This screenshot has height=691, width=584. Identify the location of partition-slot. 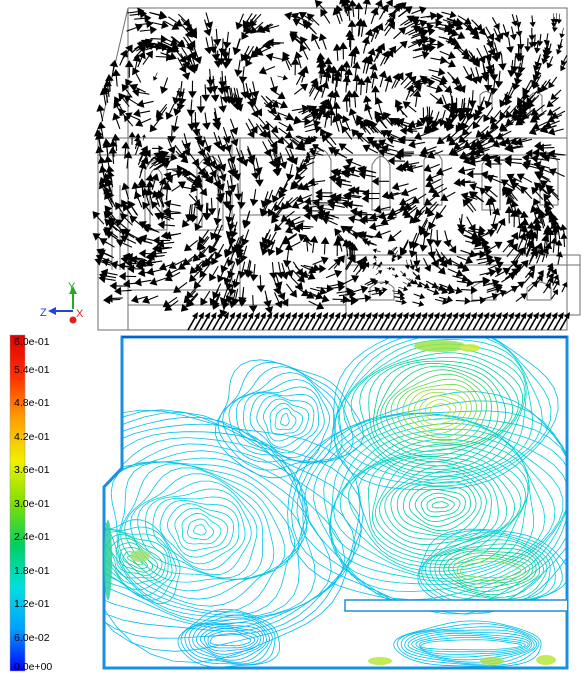
(456, 605).